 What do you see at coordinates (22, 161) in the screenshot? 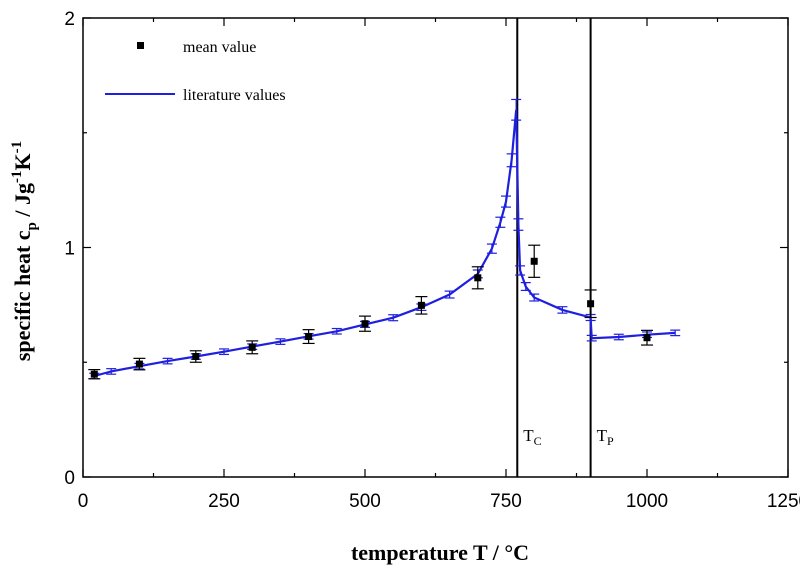
I see `y-title-part-3: K` at bounding box center [22, 161].